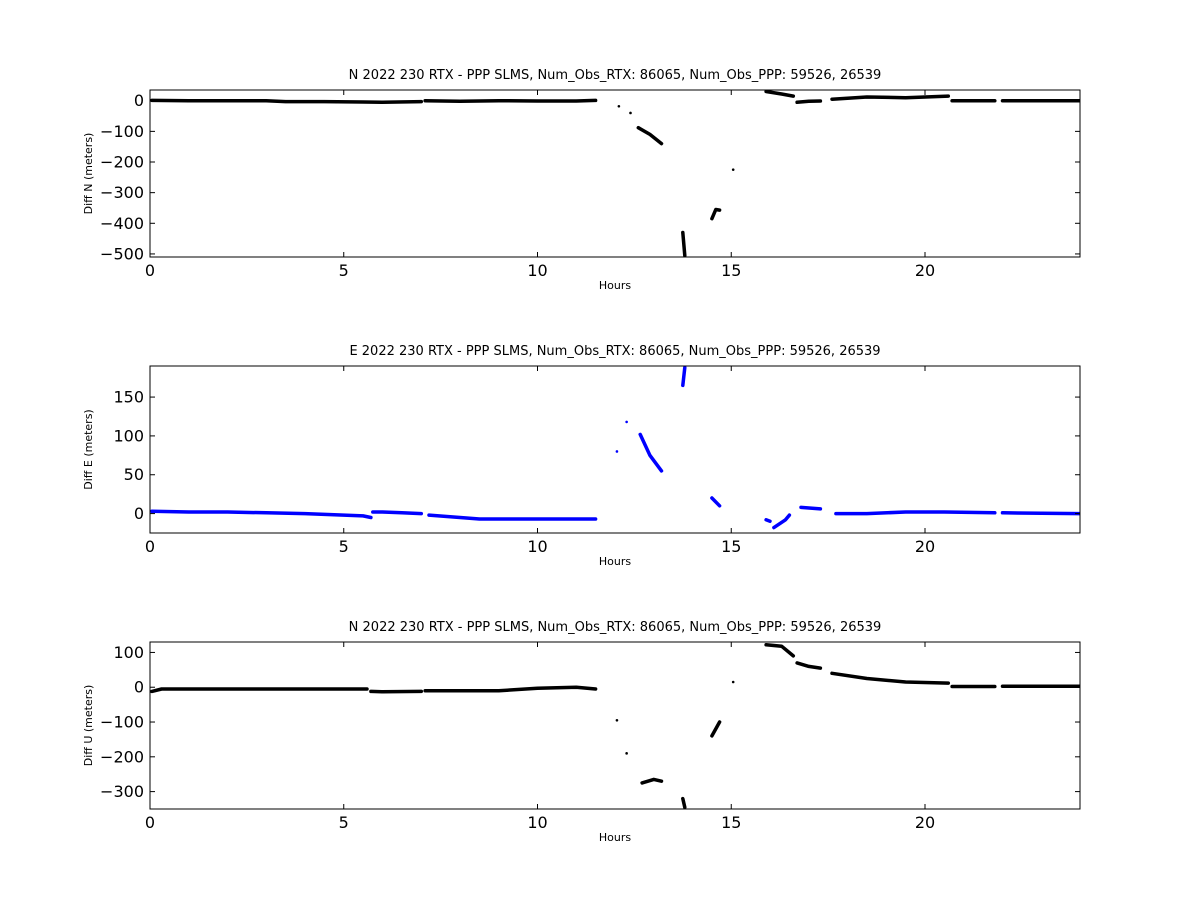 The image size is (1200, 900). Describe the element at coordinates (88, 174) in the screenshot. I see `y-axis-label: Diff N (meters)` at that location.